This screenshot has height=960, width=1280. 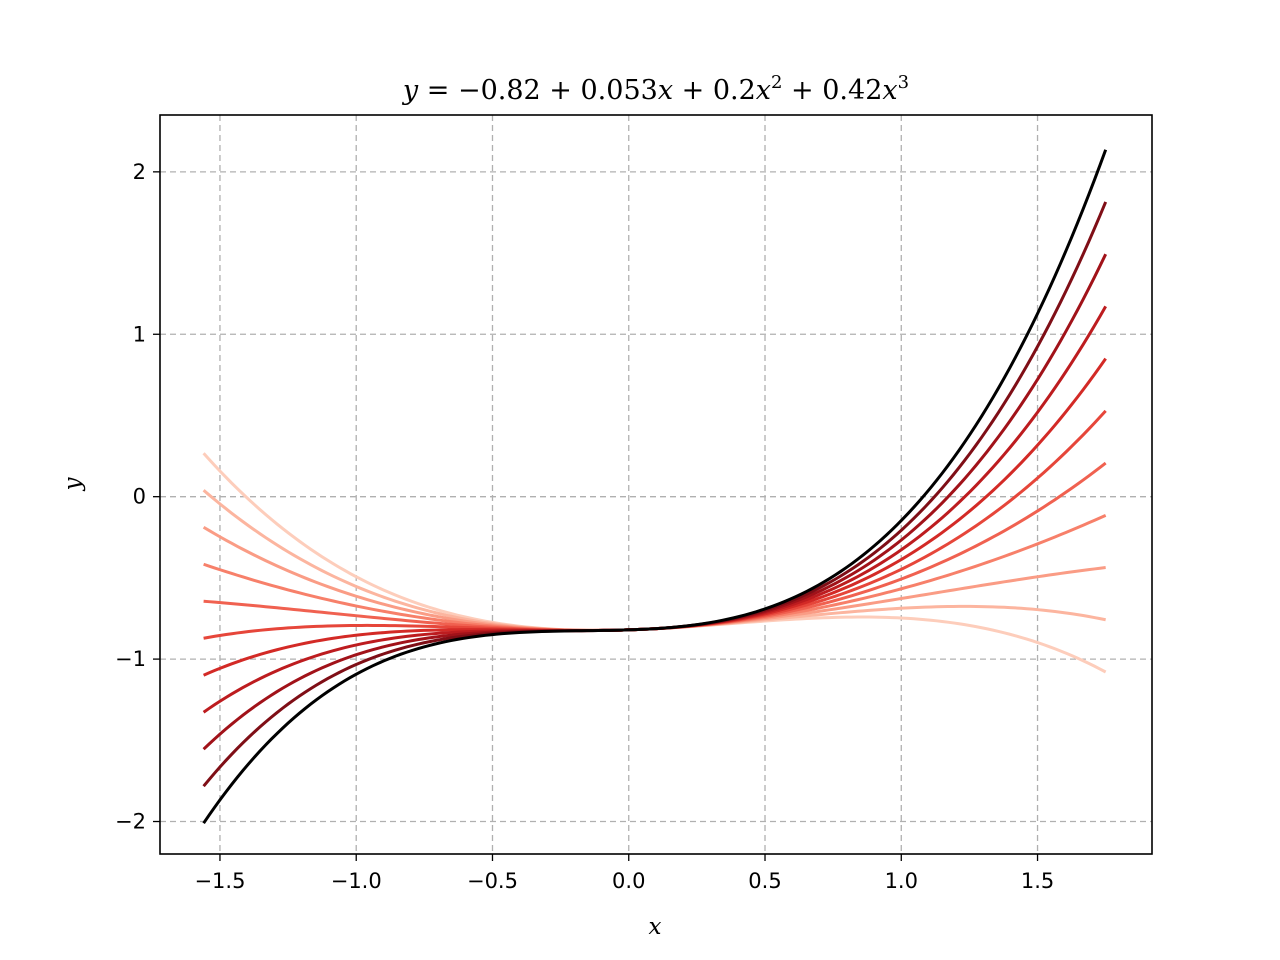 What do you see at coordinates (219, 881) in the screenshot?
I see `x-tick-label: −1.5` at bounding box center [219, 881].